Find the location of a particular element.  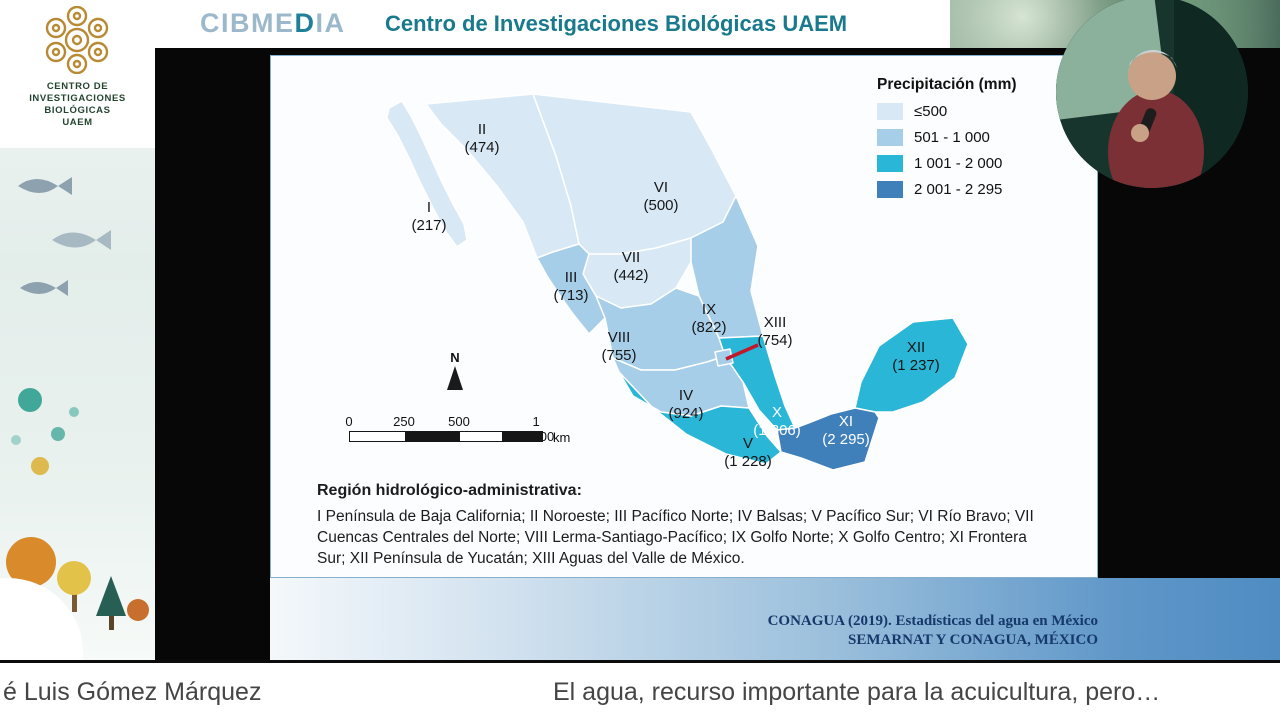

map-label-vii: VII (442) is located at coordinates (631, 266).